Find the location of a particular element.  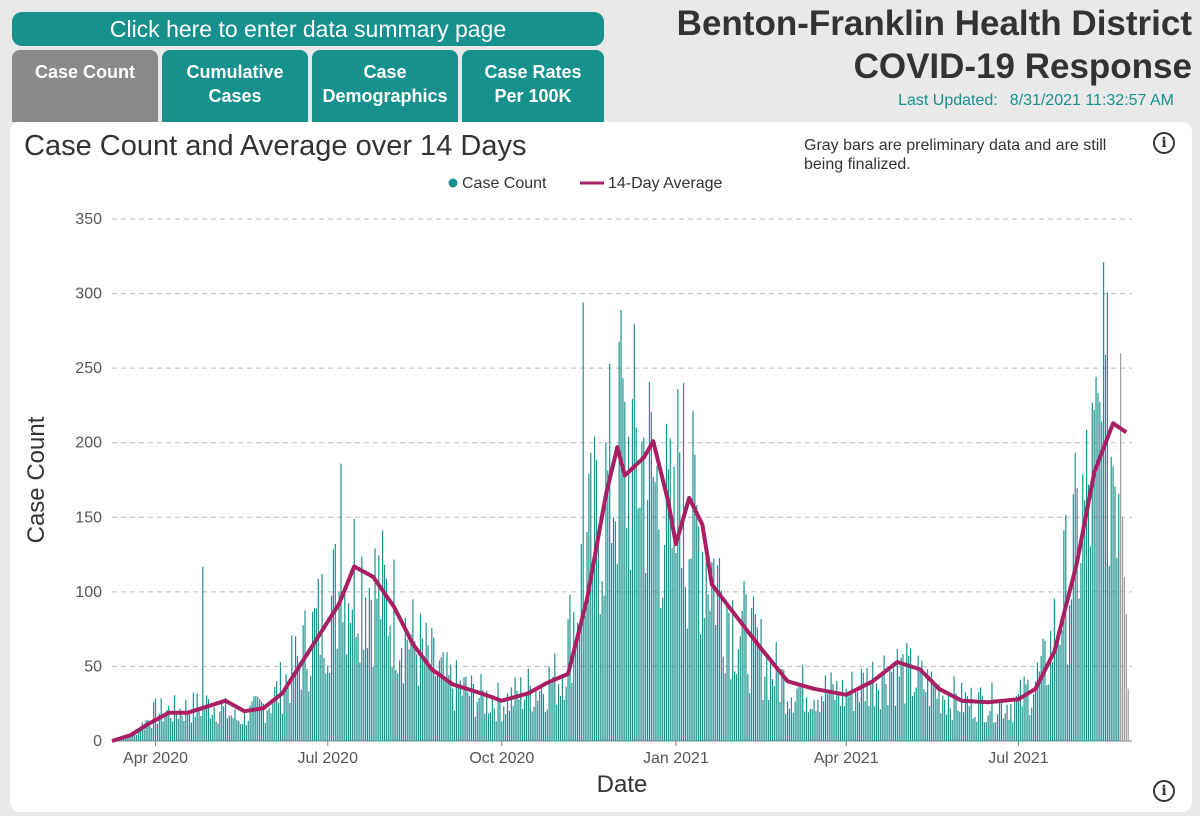

tab-case-demographics: Case Demographics is located at coordinates (385, 86).